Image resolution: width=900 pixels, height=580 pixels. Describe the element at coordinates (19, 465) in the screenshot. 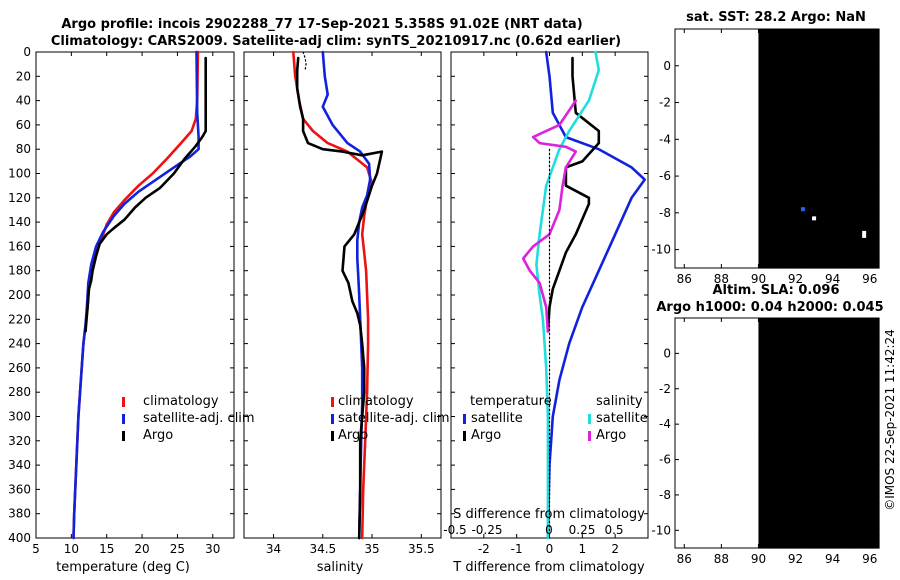

I see `depth-tick-label: 340` at that location.